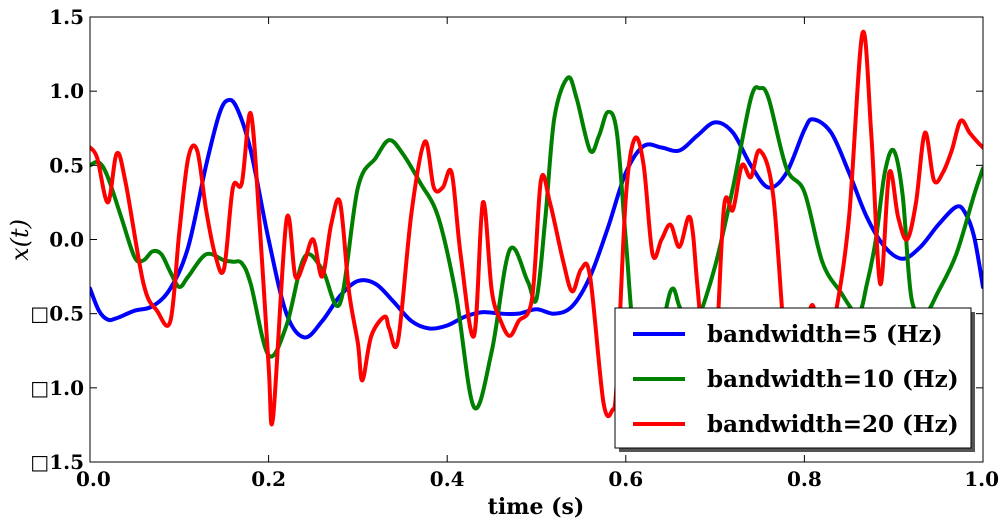  Describe the element at coordinates (833, 424) in the screenshot. I see `legend-label: bandwidth=20 (Hz)` at that location.